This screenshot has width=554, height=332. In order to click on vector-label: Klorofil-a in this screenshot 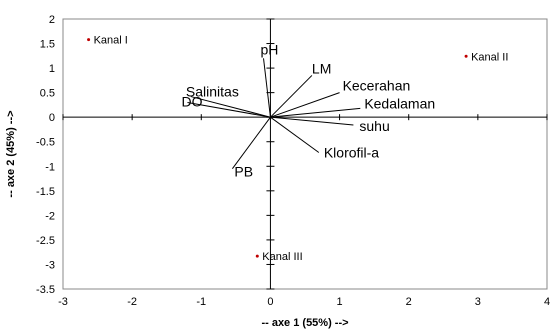, I will do `click(351, 153)`.